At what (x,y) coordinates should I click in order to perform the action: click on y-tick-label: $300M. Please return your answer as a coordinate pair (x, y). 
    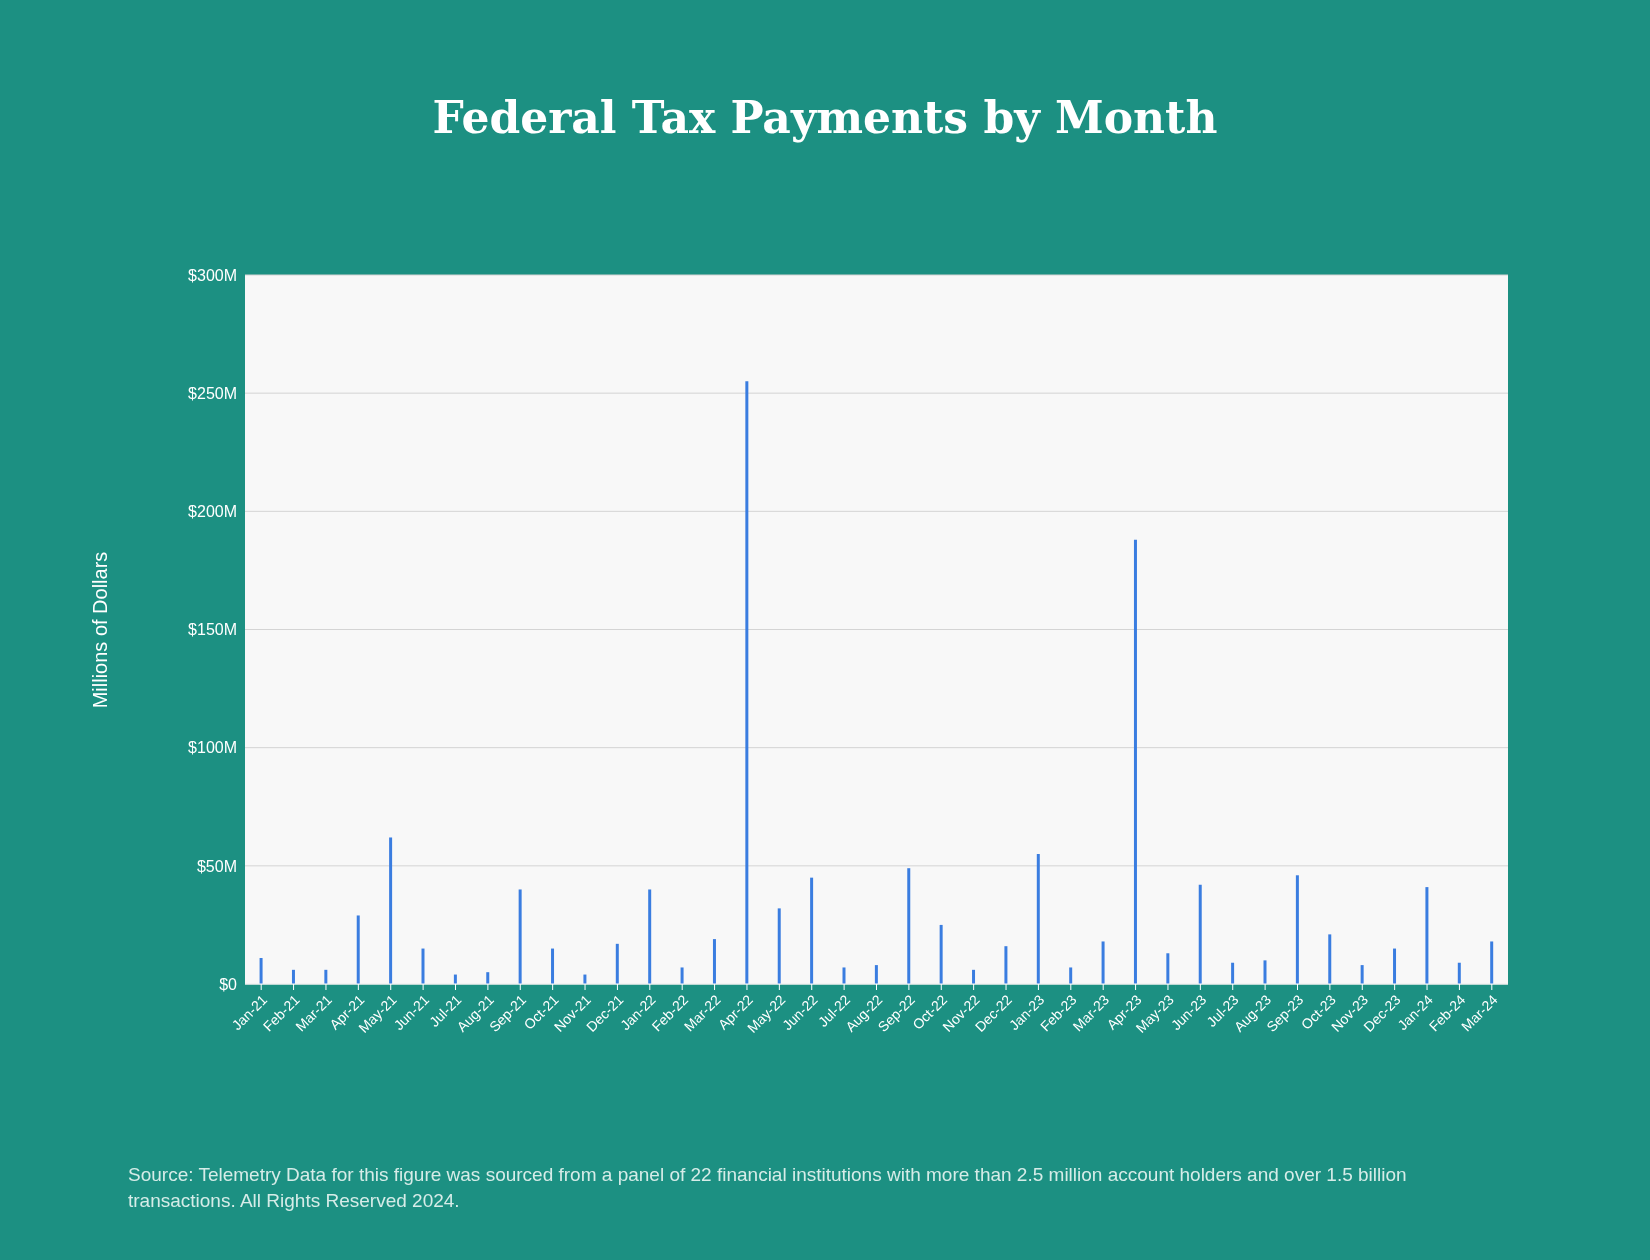
    Looking at the image, I should click on (212, 275).